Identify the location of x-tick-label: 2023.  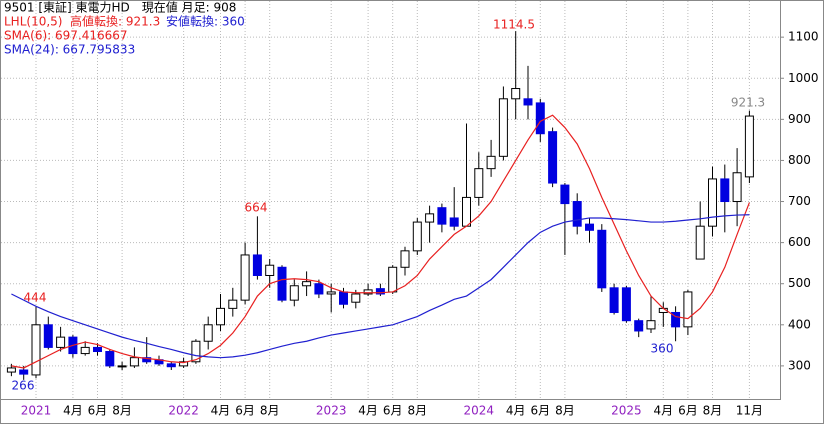
(331, 411).